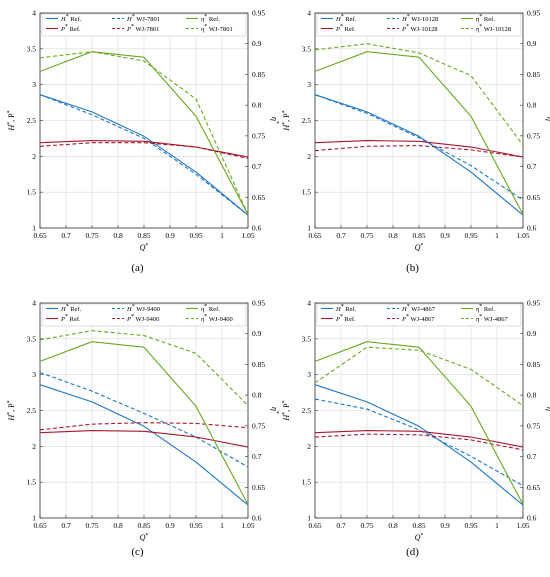 The height and width of the screenshot is (577, 550). What do you see at coordinates (419, 28) in the screenshot?
I see `legend-label: P* WJ-10128` at bounding box center [419, 28].